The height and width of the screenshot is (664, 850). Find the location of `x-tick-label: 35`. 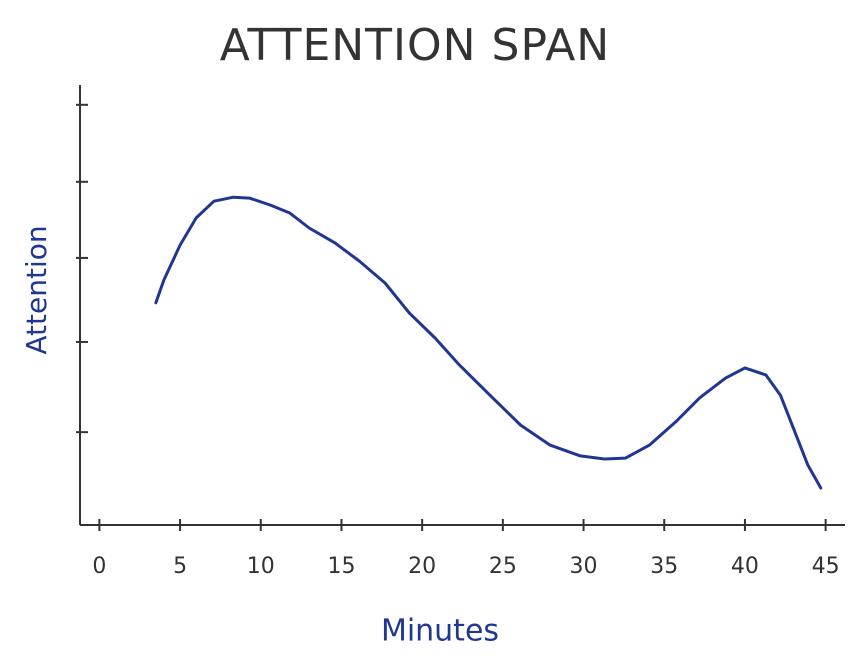

x-tick-label: 35 is located at coordinates (664, 566).